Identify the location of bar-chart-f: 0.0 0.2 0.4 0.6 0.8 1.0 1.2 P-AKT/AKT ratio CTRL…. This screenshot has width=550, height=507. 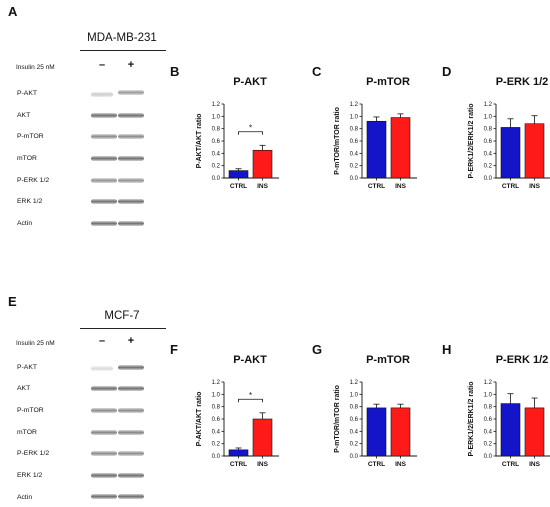
(237, 424).